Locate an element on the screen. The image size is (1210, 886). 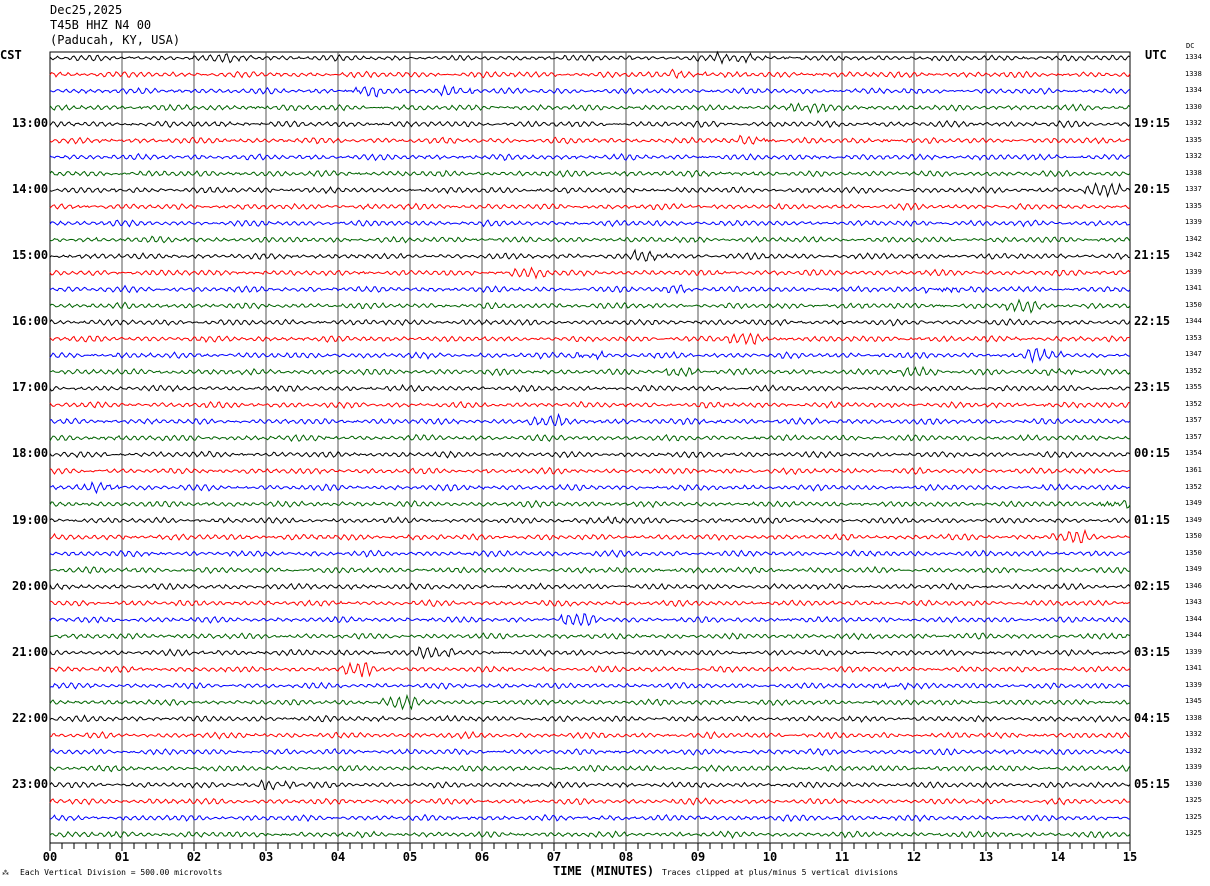
utc-hour-label: 23:15 is located at coordinates (1152, 387).